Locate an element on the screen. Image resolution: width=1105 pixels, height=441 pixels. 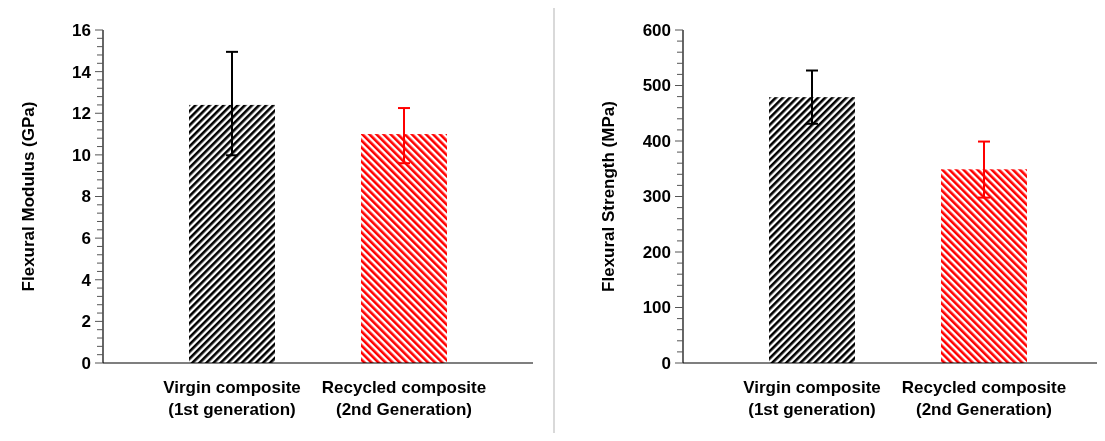
y-tick-label: 8 is located at coordinates (86, 197).